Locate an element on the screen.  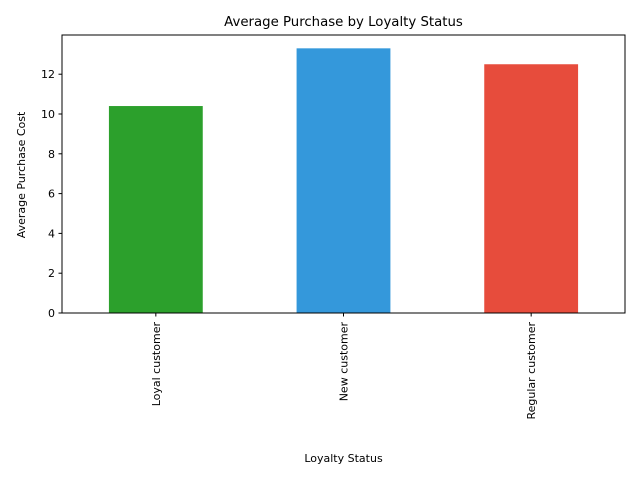
y-tick-label: 6 is located at coordinates (51, 194).